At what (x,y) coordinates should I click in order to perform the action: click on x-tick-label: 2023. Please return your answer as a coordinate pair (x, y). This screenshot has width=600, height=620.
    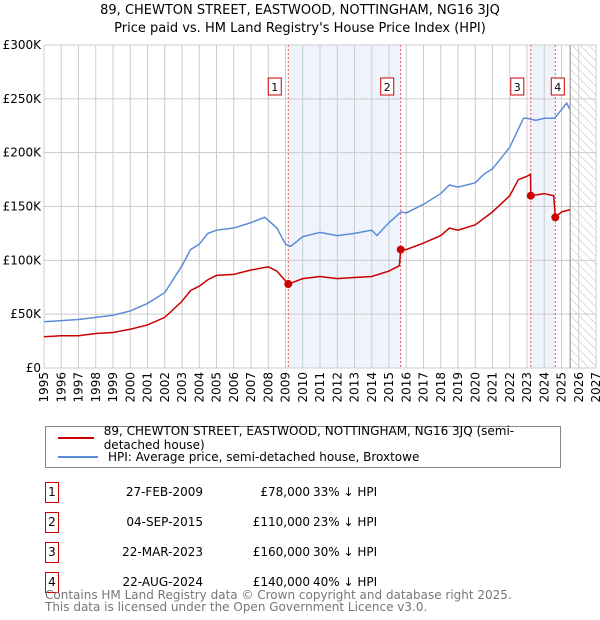
    Looking at the image, I should click on (527, 387).